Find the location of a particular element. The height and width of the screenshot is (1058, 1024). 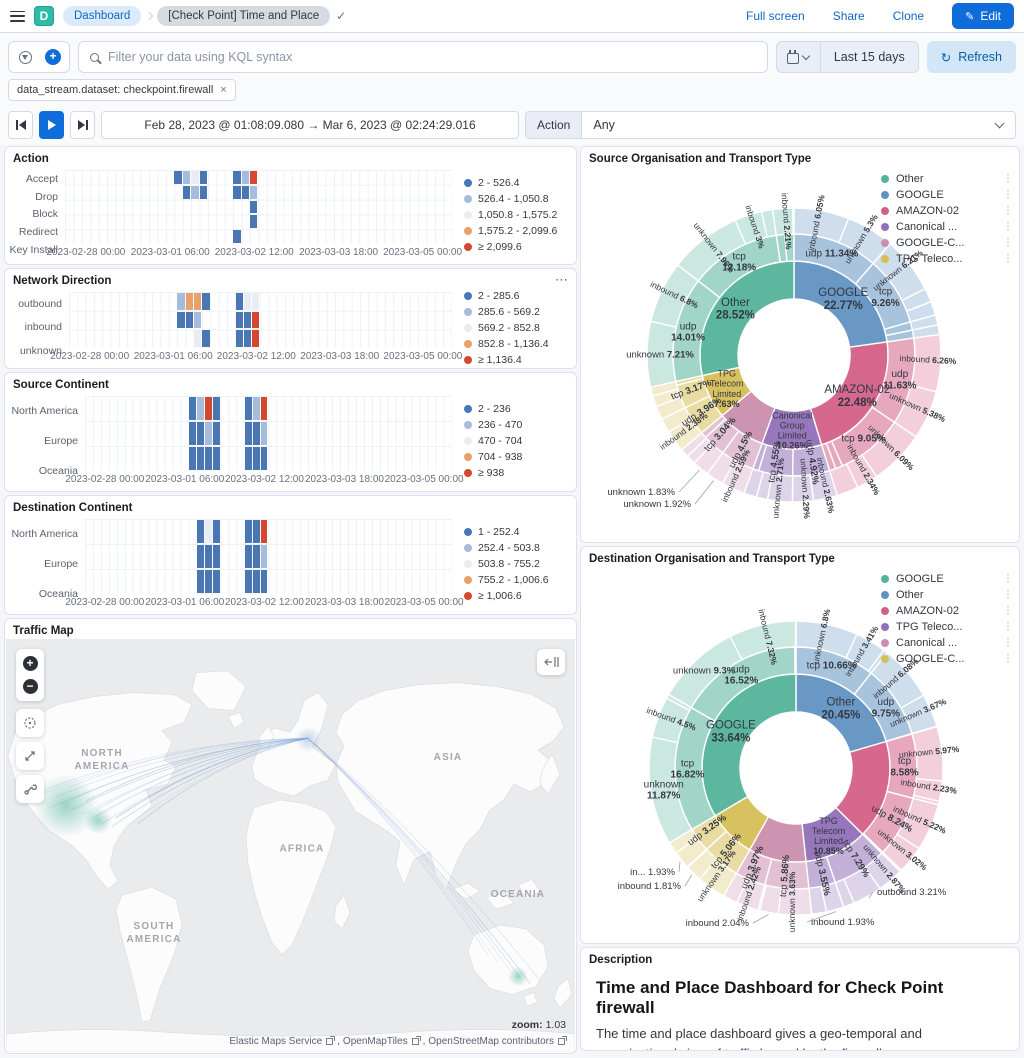

legend-item: 1,575.2 - 2,099.6 is located at coordinates (517, 231).